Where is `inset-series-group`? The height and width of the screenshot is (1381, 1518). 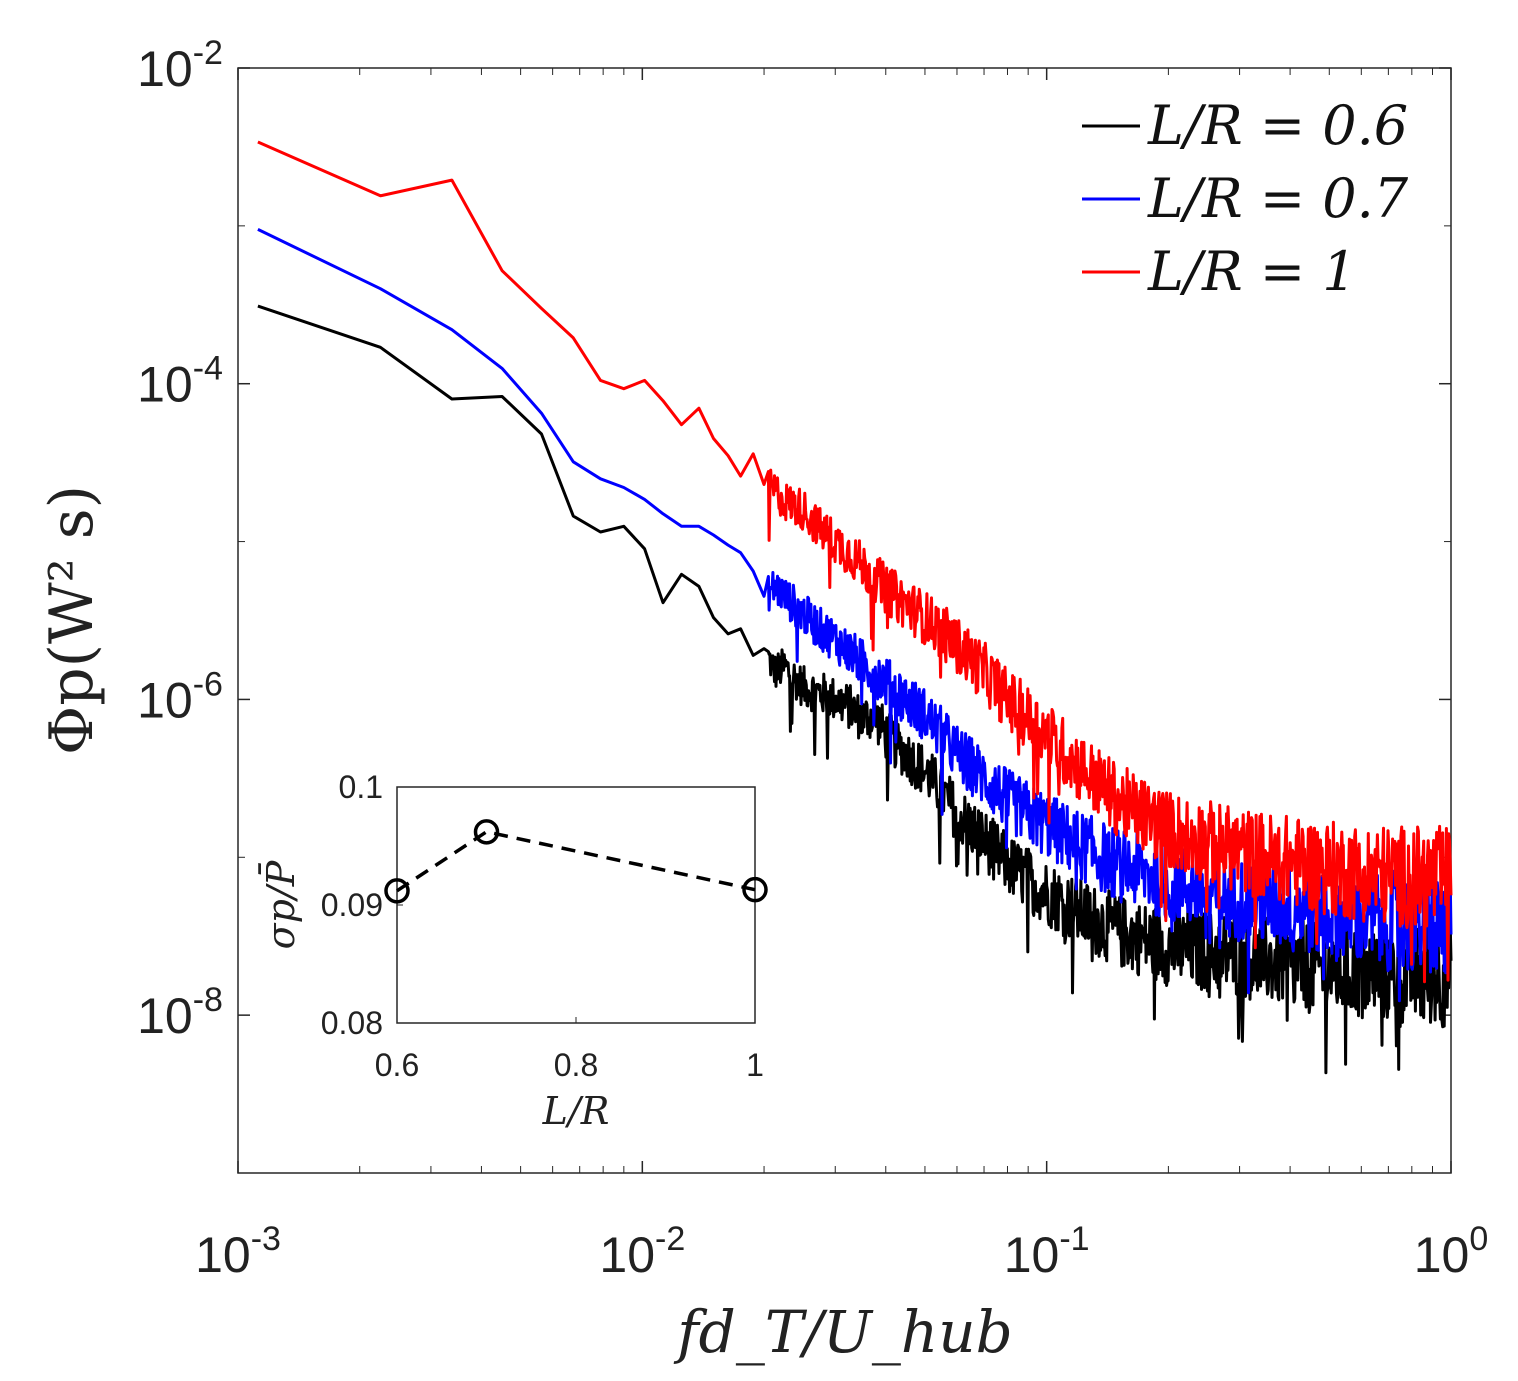 inset-series-group is located at coordinates (576, 861).